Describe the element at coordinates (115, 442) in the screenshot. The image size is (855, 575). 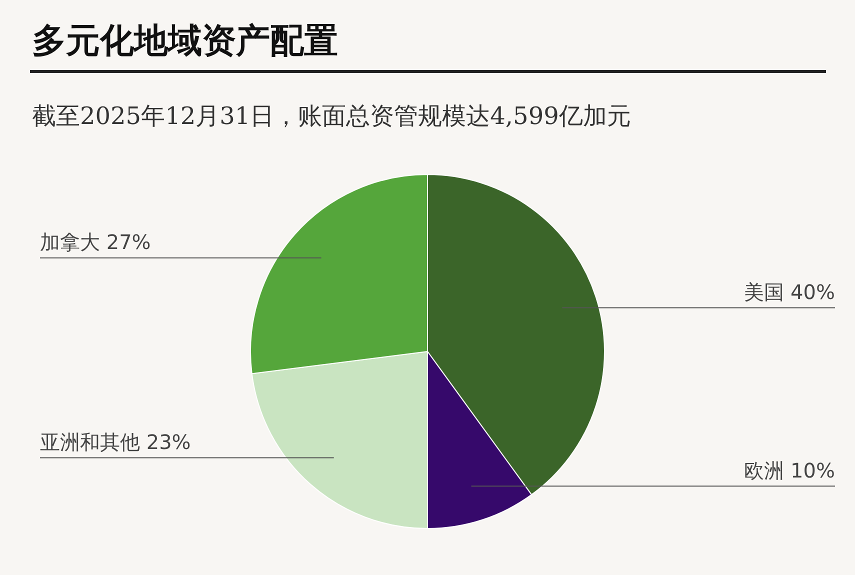
I see `slice-label: 亚洲和其他 23%` at that location.